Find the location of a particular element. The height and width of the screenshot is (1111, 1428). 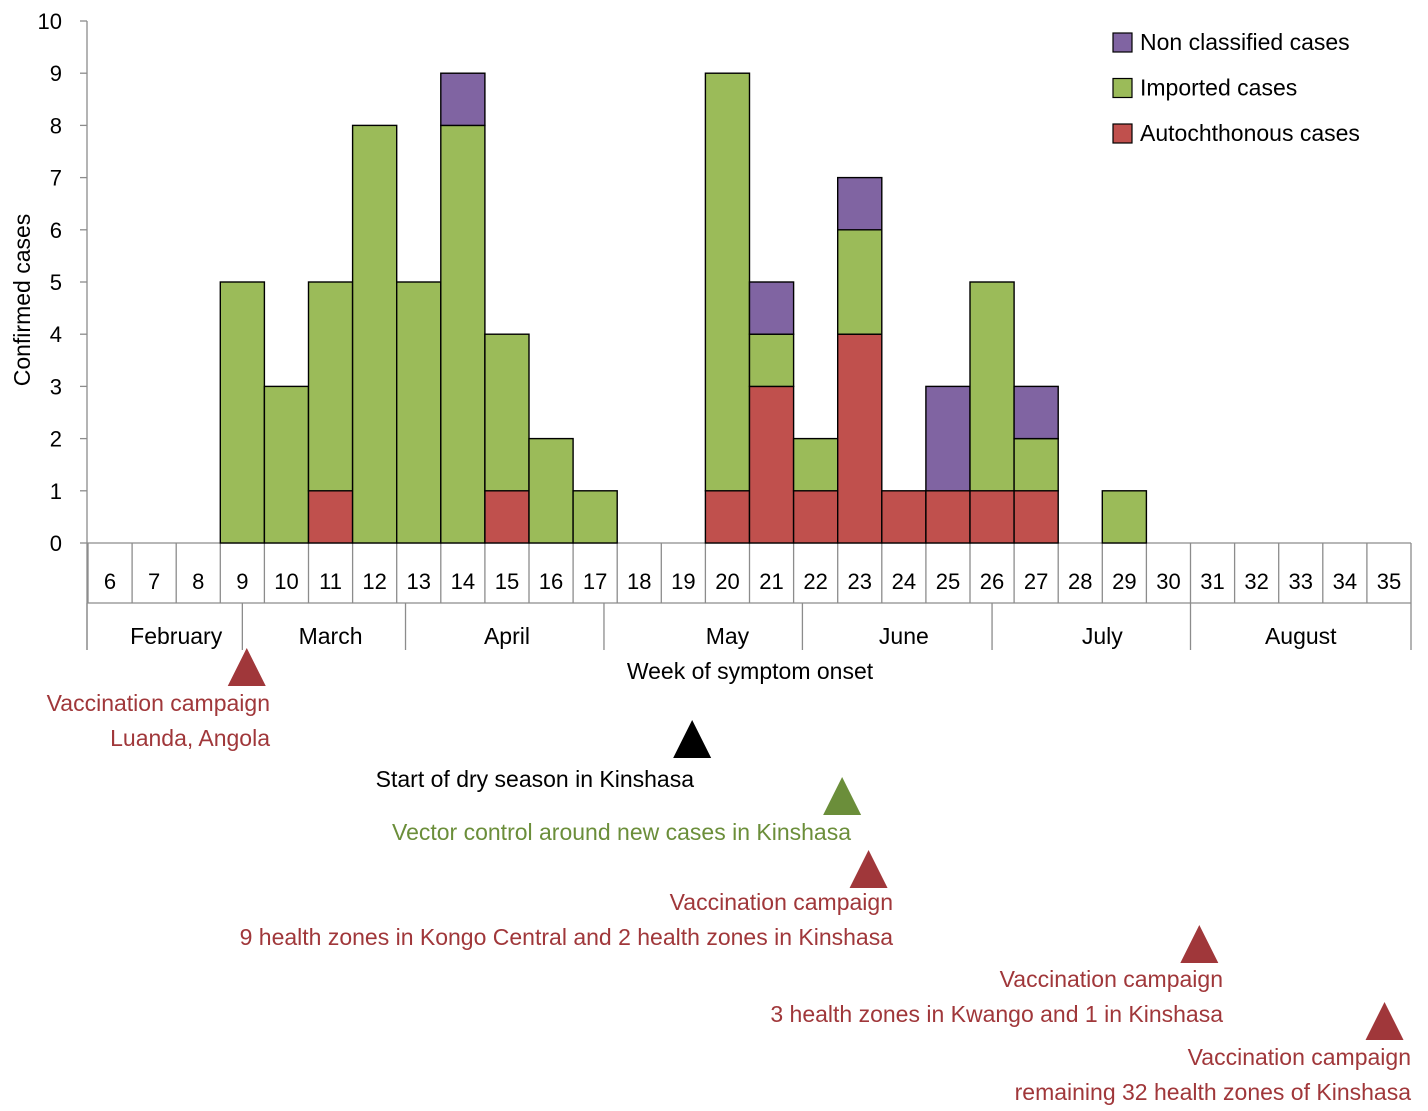

week-label: 27 is located at coordinates (1036, 581).